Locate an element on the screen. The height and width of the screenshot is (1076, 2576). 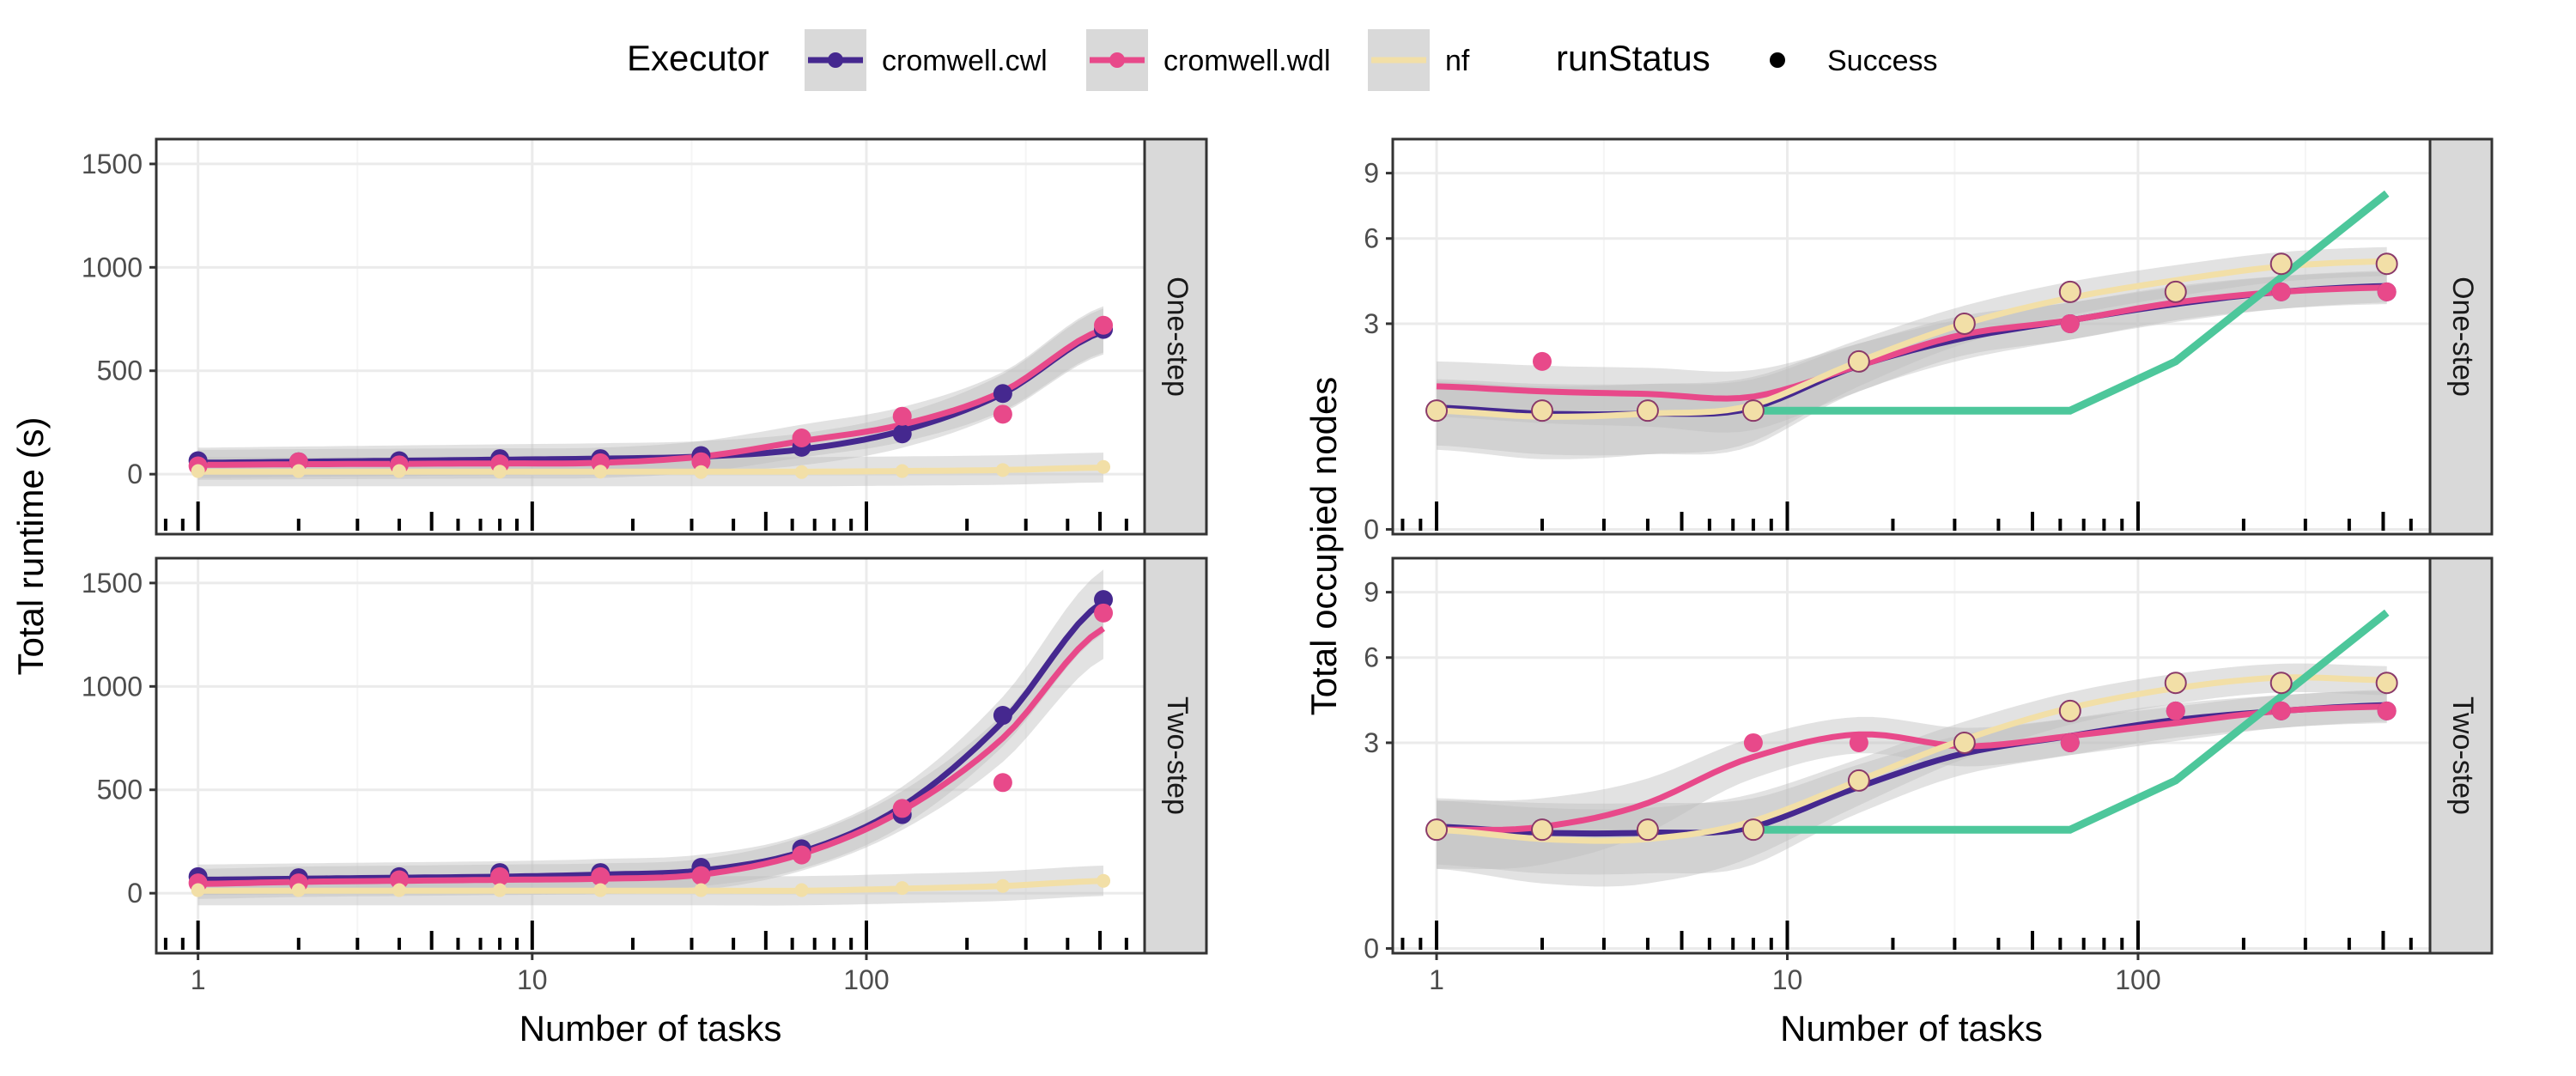
legend-title-executor: Executor is located at coordinates (698, 58).